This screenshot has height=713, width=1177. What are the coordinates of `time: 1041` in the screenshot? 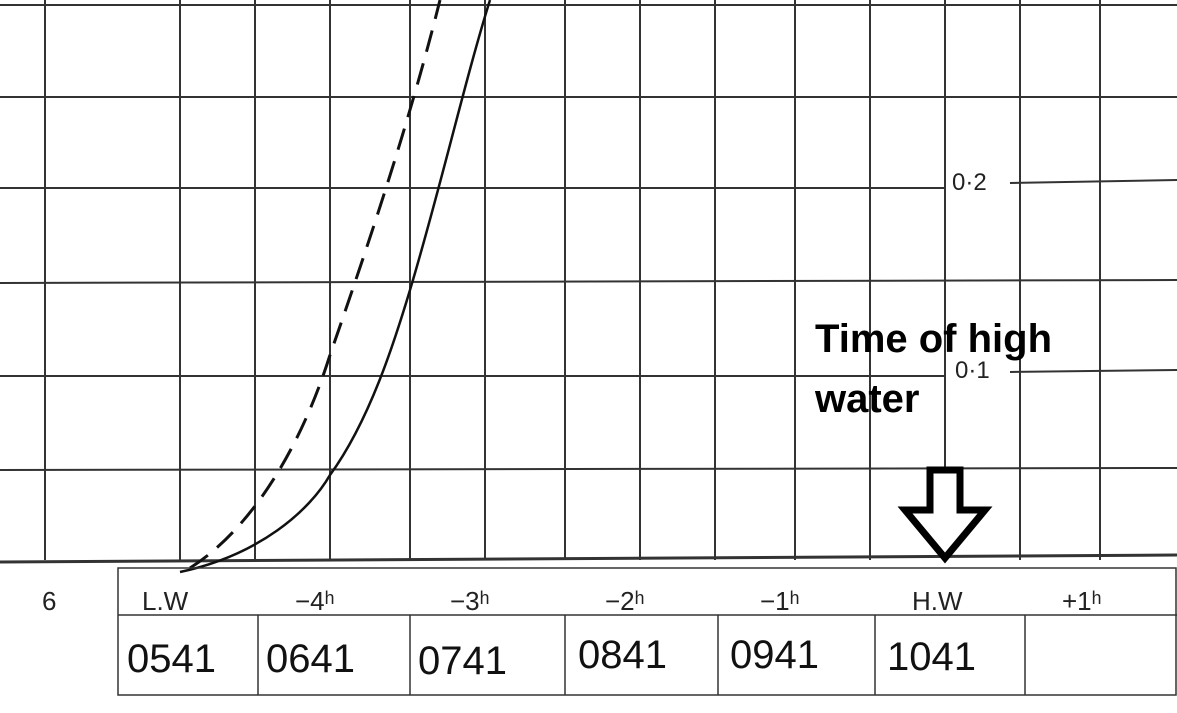 It's located at (931, 657).